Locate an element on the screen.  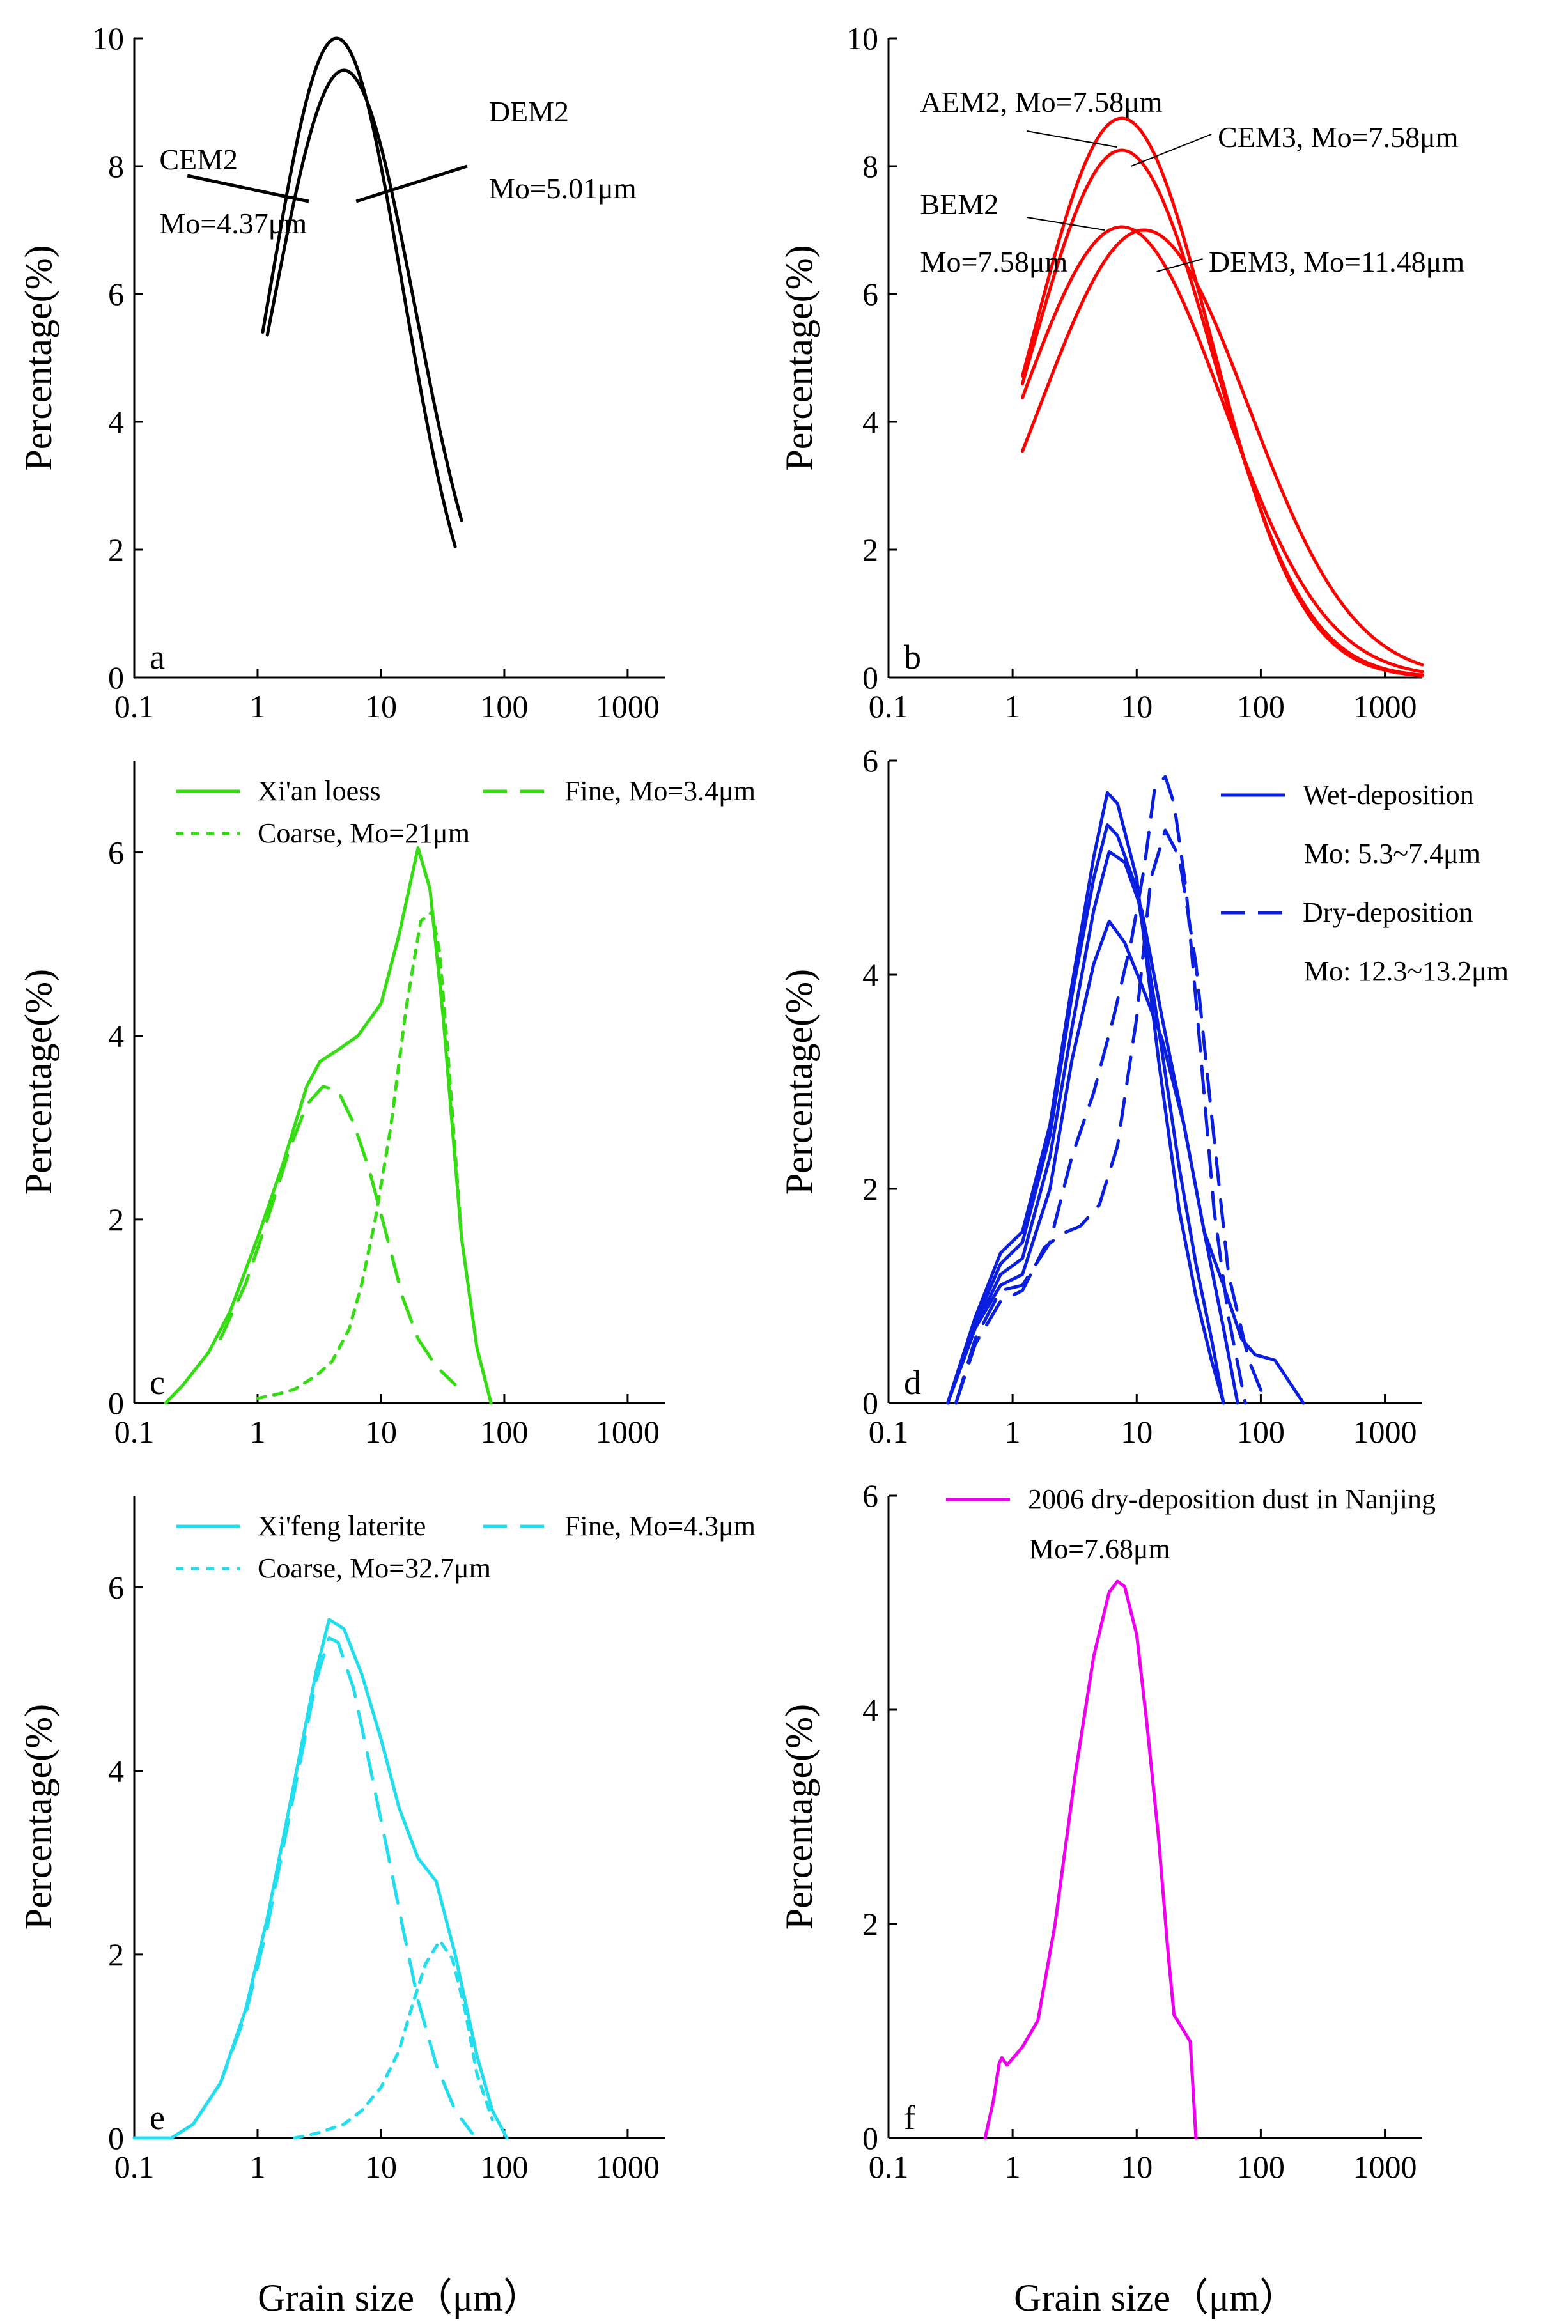
panel-letter: f is located at coordinates (909, 2117).